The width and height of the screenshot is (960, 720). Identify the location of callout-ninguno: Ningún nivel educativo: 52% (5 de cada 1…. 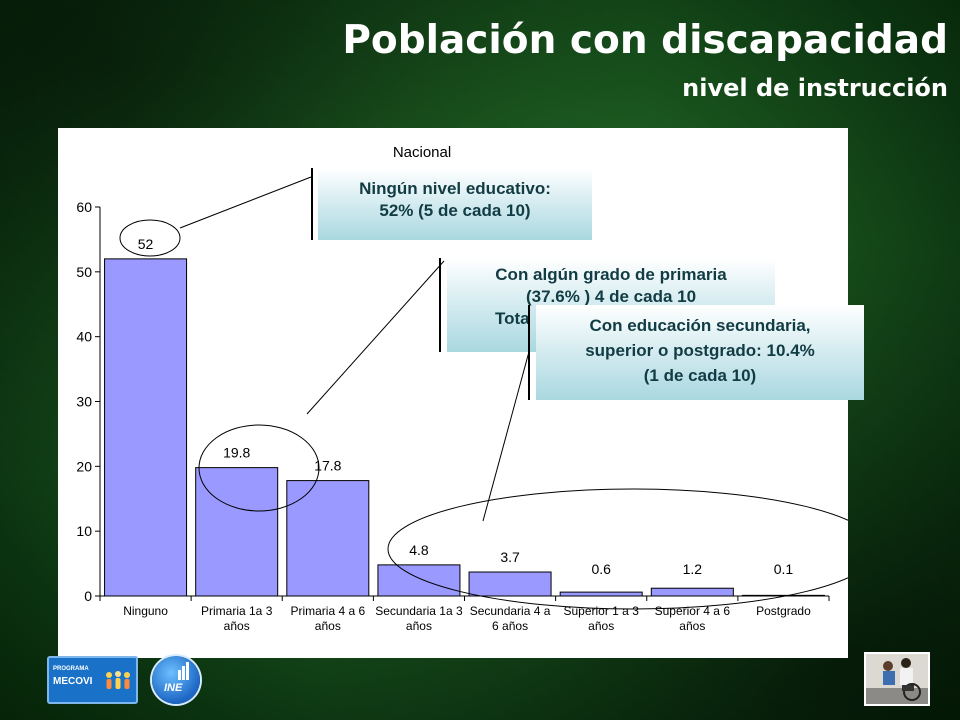
(455, 204).